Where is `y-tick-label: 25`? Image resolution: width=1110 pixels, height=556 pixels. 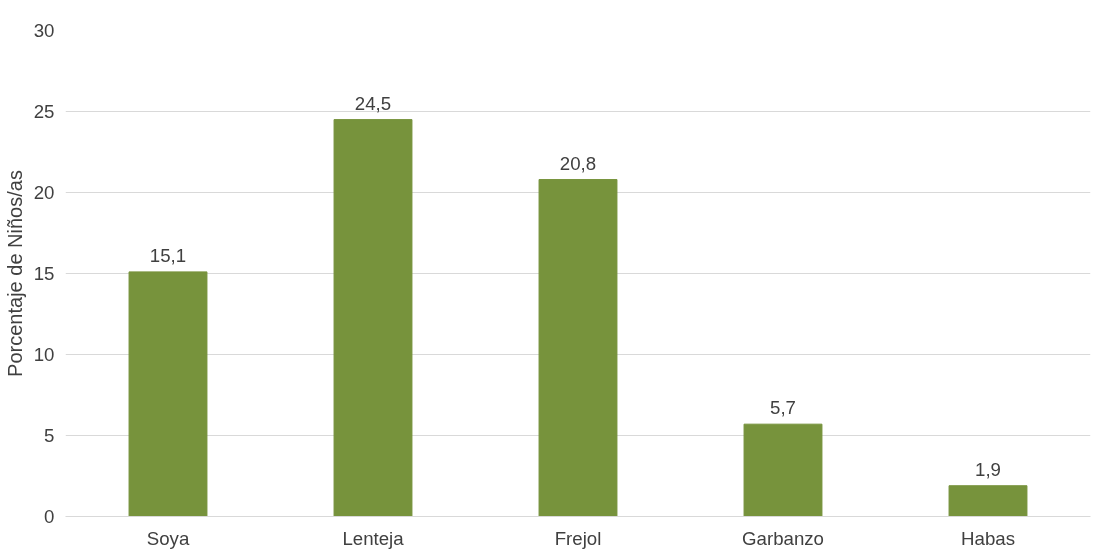
y-tick-label: 25 is located at coordinates (44, 111).